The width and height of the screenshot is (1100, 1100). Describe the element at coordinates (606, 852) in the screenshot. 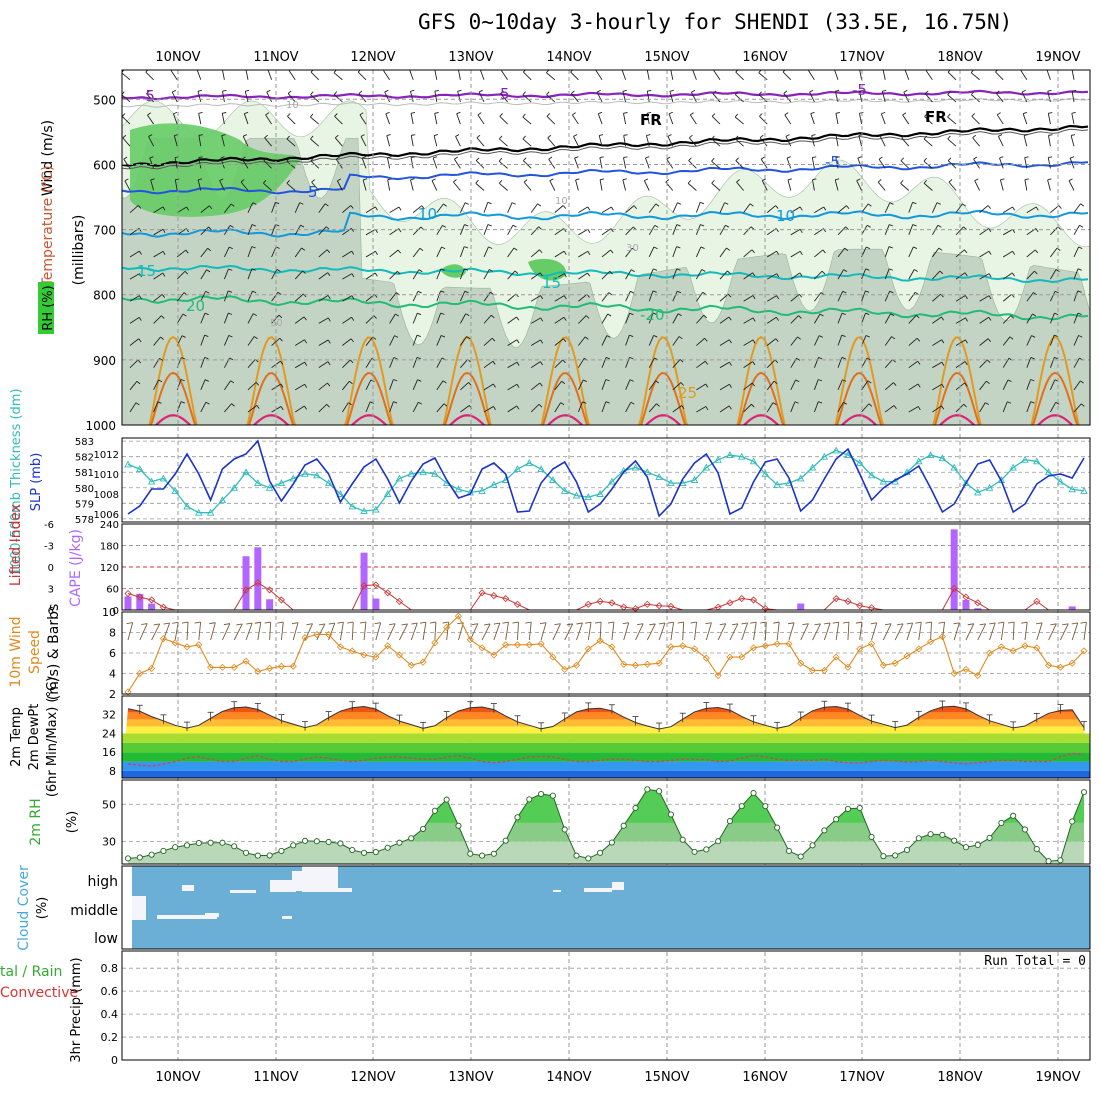

I see `rh-band-low` at that location.